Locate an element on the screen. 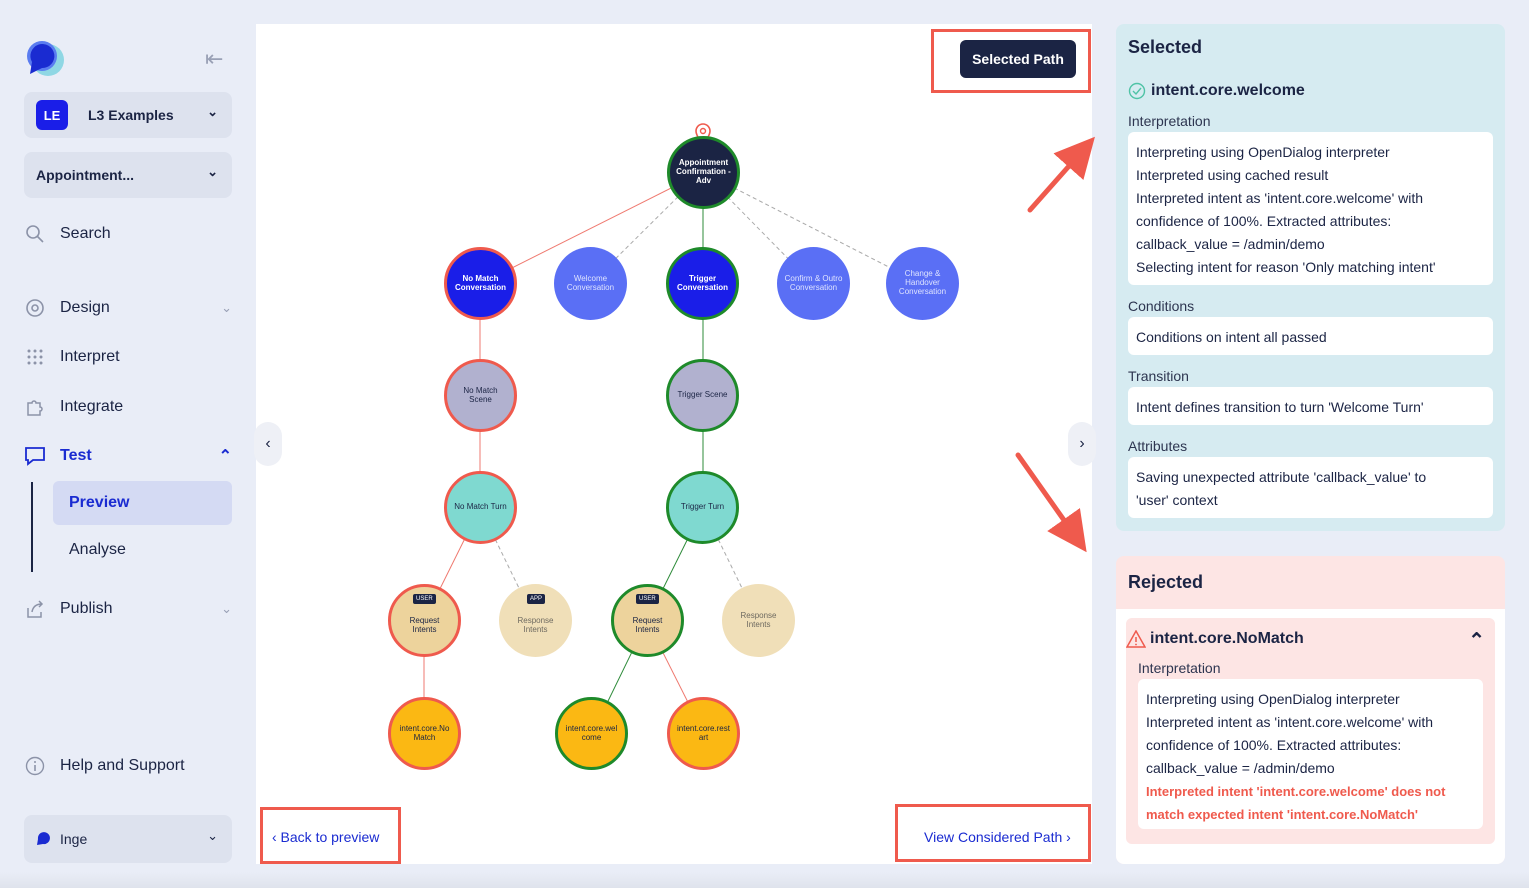 This screenshot has height=888, width=1529. opendialog-logo is located at coordinates (45, 58).